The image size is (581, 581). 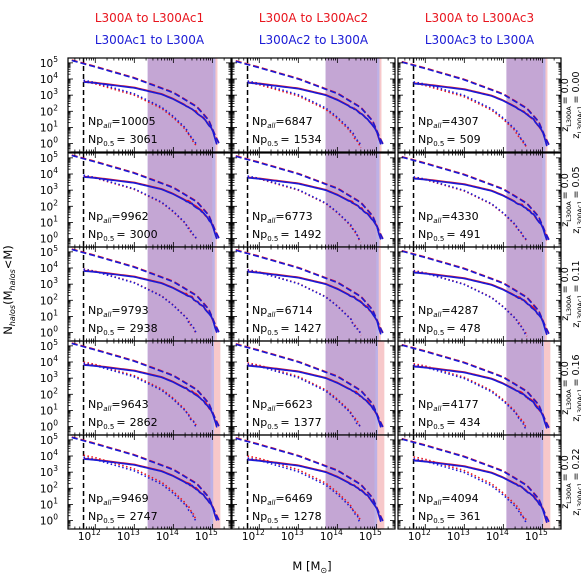 I want to click on np-all-annotation: Npall=6773, so click(x=282, y=217).